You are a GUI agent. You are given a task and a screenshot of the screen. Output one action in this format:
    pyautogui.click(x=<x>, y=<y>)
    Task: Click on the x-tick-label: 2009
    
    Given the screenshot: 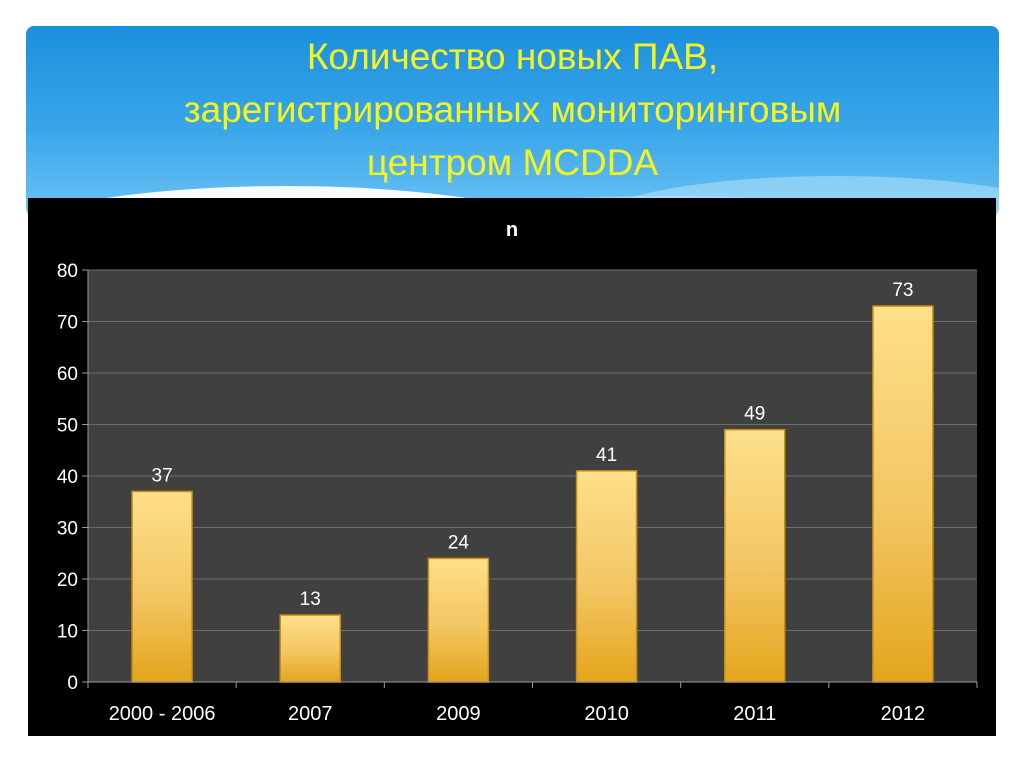 What is the action you would take?
    pyautogui.click(x=458, y=714)
    